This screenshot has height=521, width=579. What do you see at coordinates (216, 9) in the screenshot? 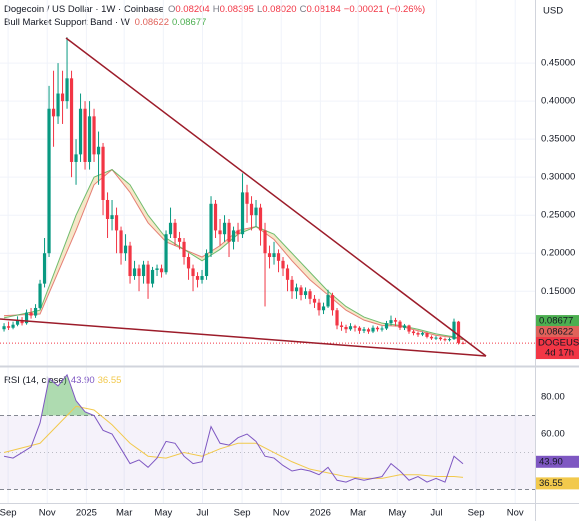
I see `ohlc-key: H` at bounding box center [216, 9].